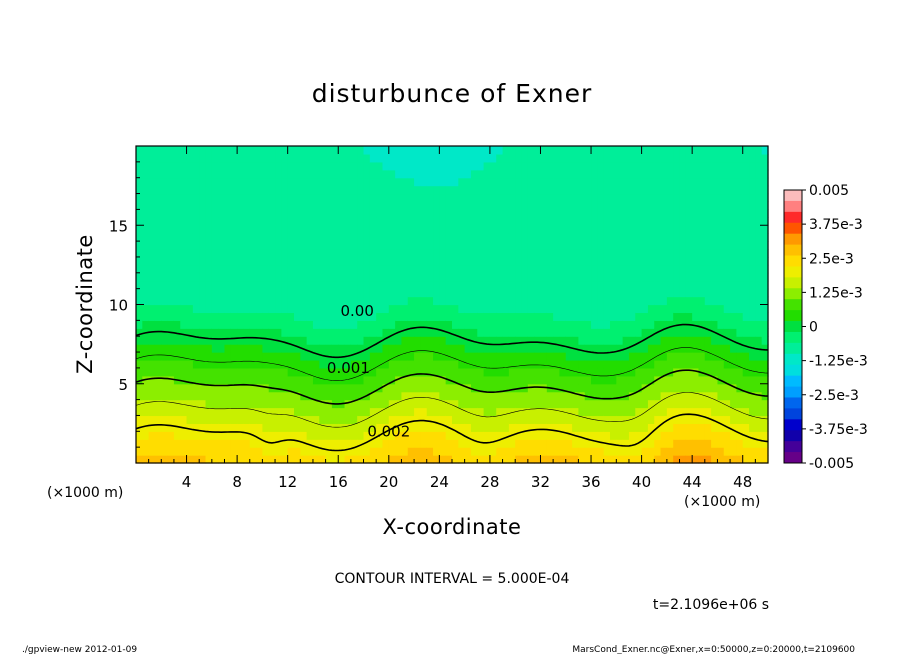 This screenshot has height=658, width=904. Describe the element at coordinates (722, 502) in the screenshot. I see `x-unit-right: (×1000 m)` at that location.